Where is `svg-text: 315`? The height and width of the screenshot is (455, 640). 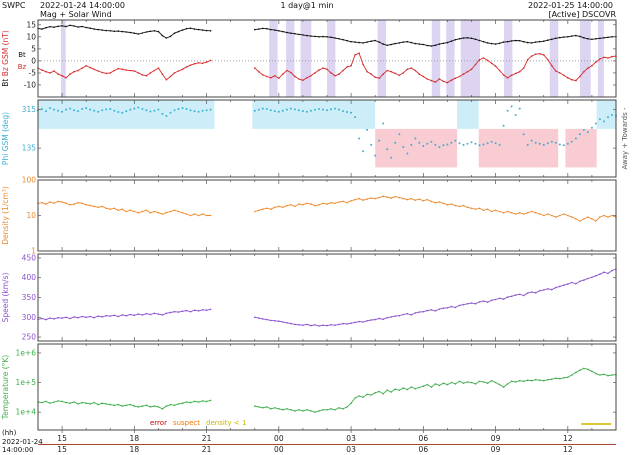 svg-text: 315 is located at coordinates (29, 109).